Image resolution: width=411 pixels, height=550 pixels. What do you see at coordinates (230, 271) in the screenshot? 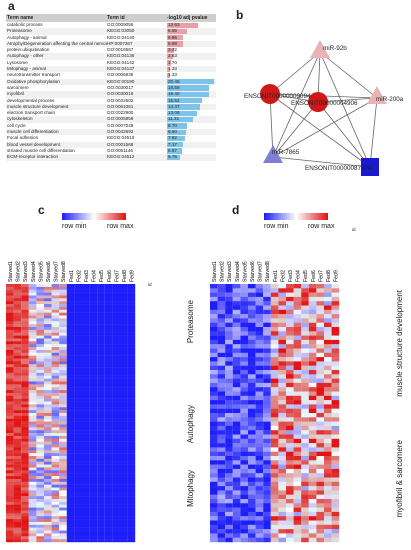
I see `column-label: Starved3` at bounding box center [230, 271].